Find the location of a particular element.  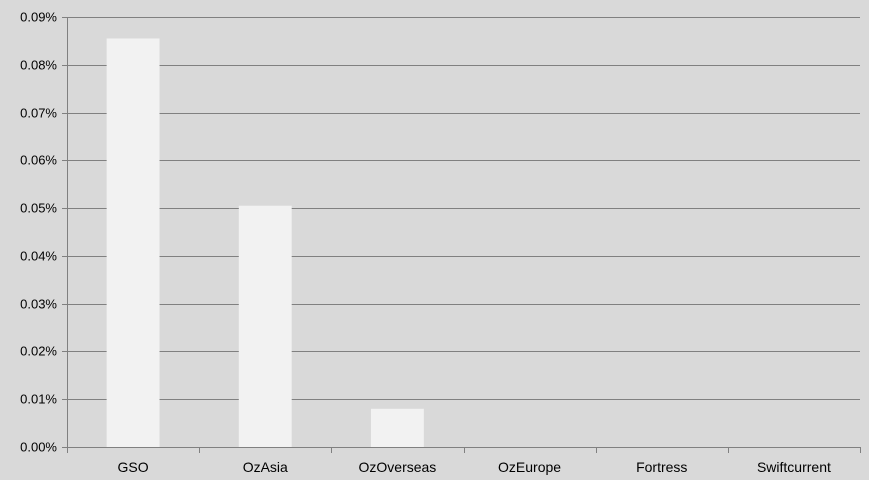

y-tick-label: 0.05% is located at coordinates (38, 208).